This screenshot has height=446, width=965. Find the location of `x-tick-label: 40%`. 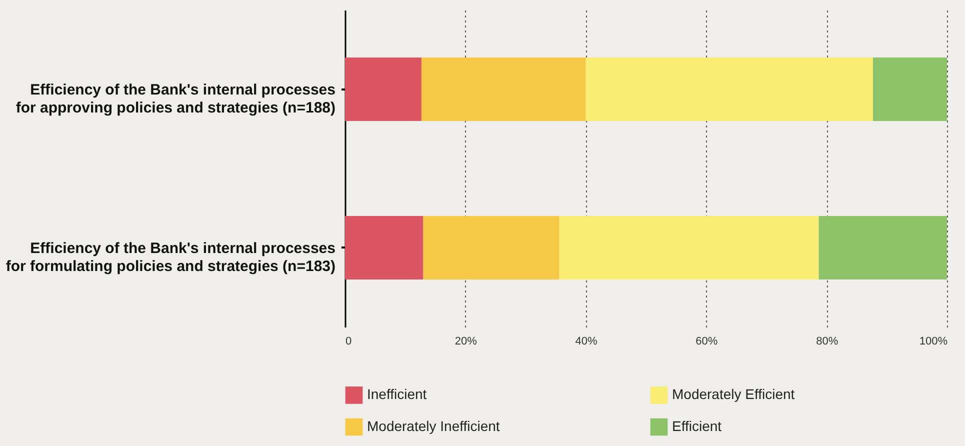

x-tick-label: 40% is located at coordinates (586, 342).